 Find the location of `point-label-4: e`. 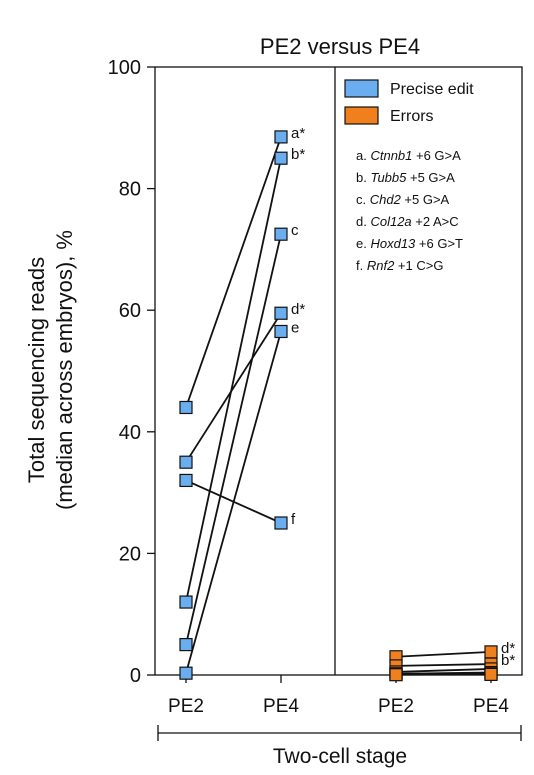

point-label-4: e is located at coordinates (295, 327).